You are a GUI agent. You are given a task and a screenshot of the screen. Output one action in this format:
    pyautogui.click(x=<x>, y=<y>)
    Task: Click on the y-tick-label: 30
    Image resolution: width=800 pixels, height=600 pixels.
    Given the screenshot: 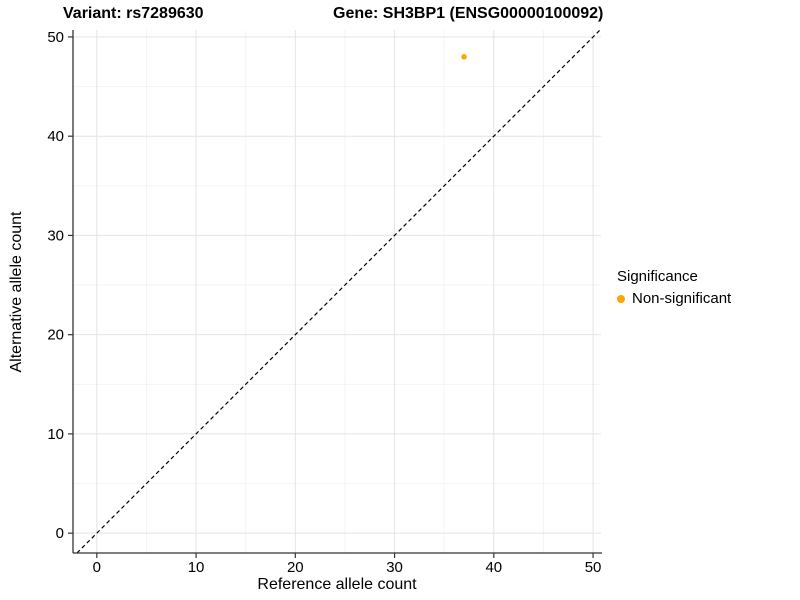 What is the action you would take?
    pyautogui.click(x=55, y=235)
    